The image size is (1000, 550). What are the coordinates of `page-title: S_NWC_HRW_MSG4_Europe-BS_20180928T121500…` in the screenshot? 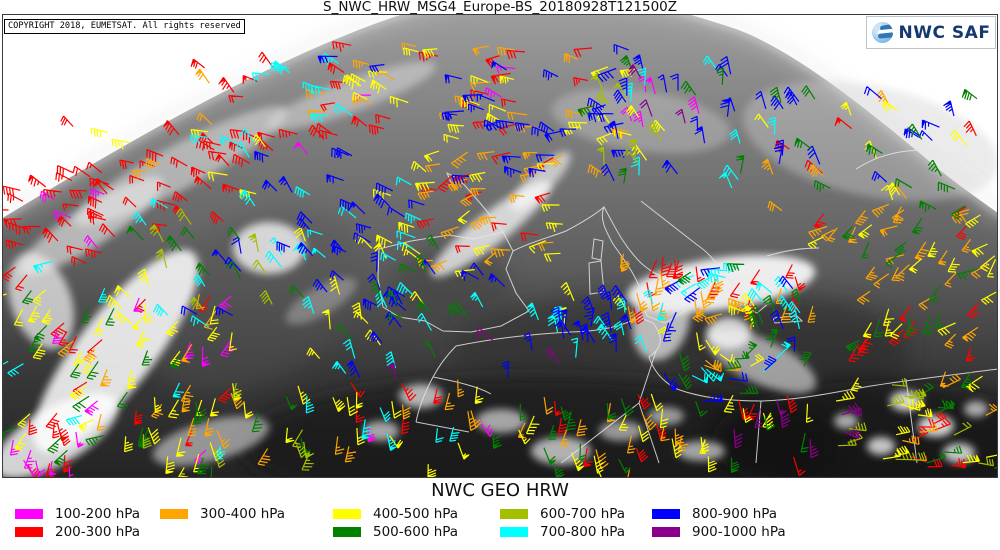 It's located at (500, 7).